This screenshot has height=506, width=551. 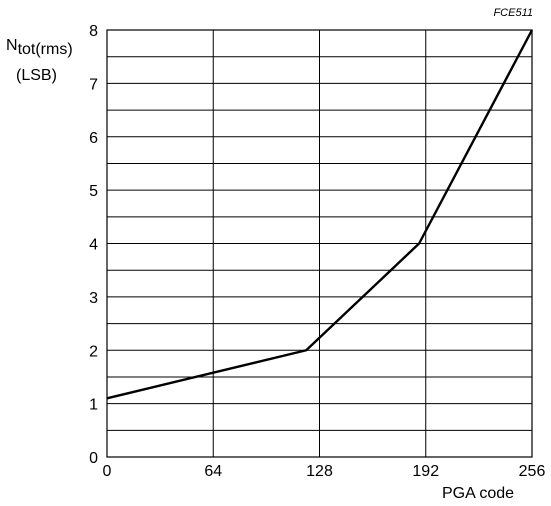 What do you see at coordinates (93, 298) in the screenshot?
I see `y-tick-label: 3` at bounding box center [93, 298].